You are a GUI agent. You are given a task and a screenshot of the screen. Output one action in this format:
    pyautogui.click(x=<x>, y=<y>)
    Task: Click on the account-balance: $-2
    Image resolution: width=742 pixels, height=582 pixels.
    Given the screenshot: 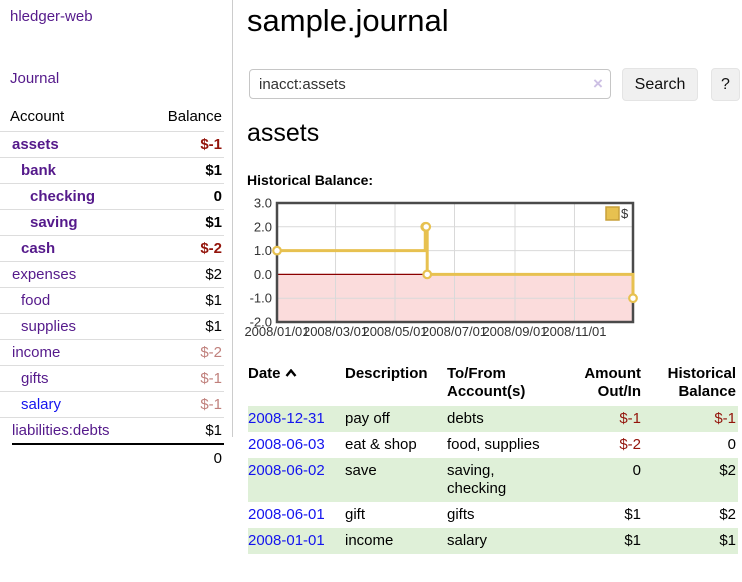 What is the action you would take?
    pyautogui.click(x=211, y=248)
    